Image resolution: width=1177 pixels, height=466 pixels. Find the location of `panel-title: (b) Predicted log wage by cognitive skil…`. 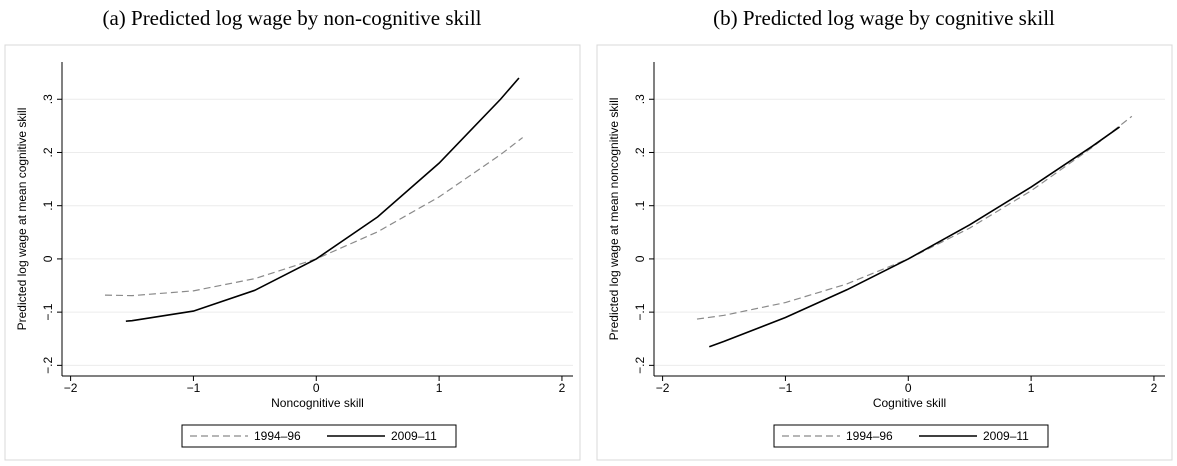

panel-title: (b) Predicted log wage by cognitive skil… is located at coordinates (884, 18).